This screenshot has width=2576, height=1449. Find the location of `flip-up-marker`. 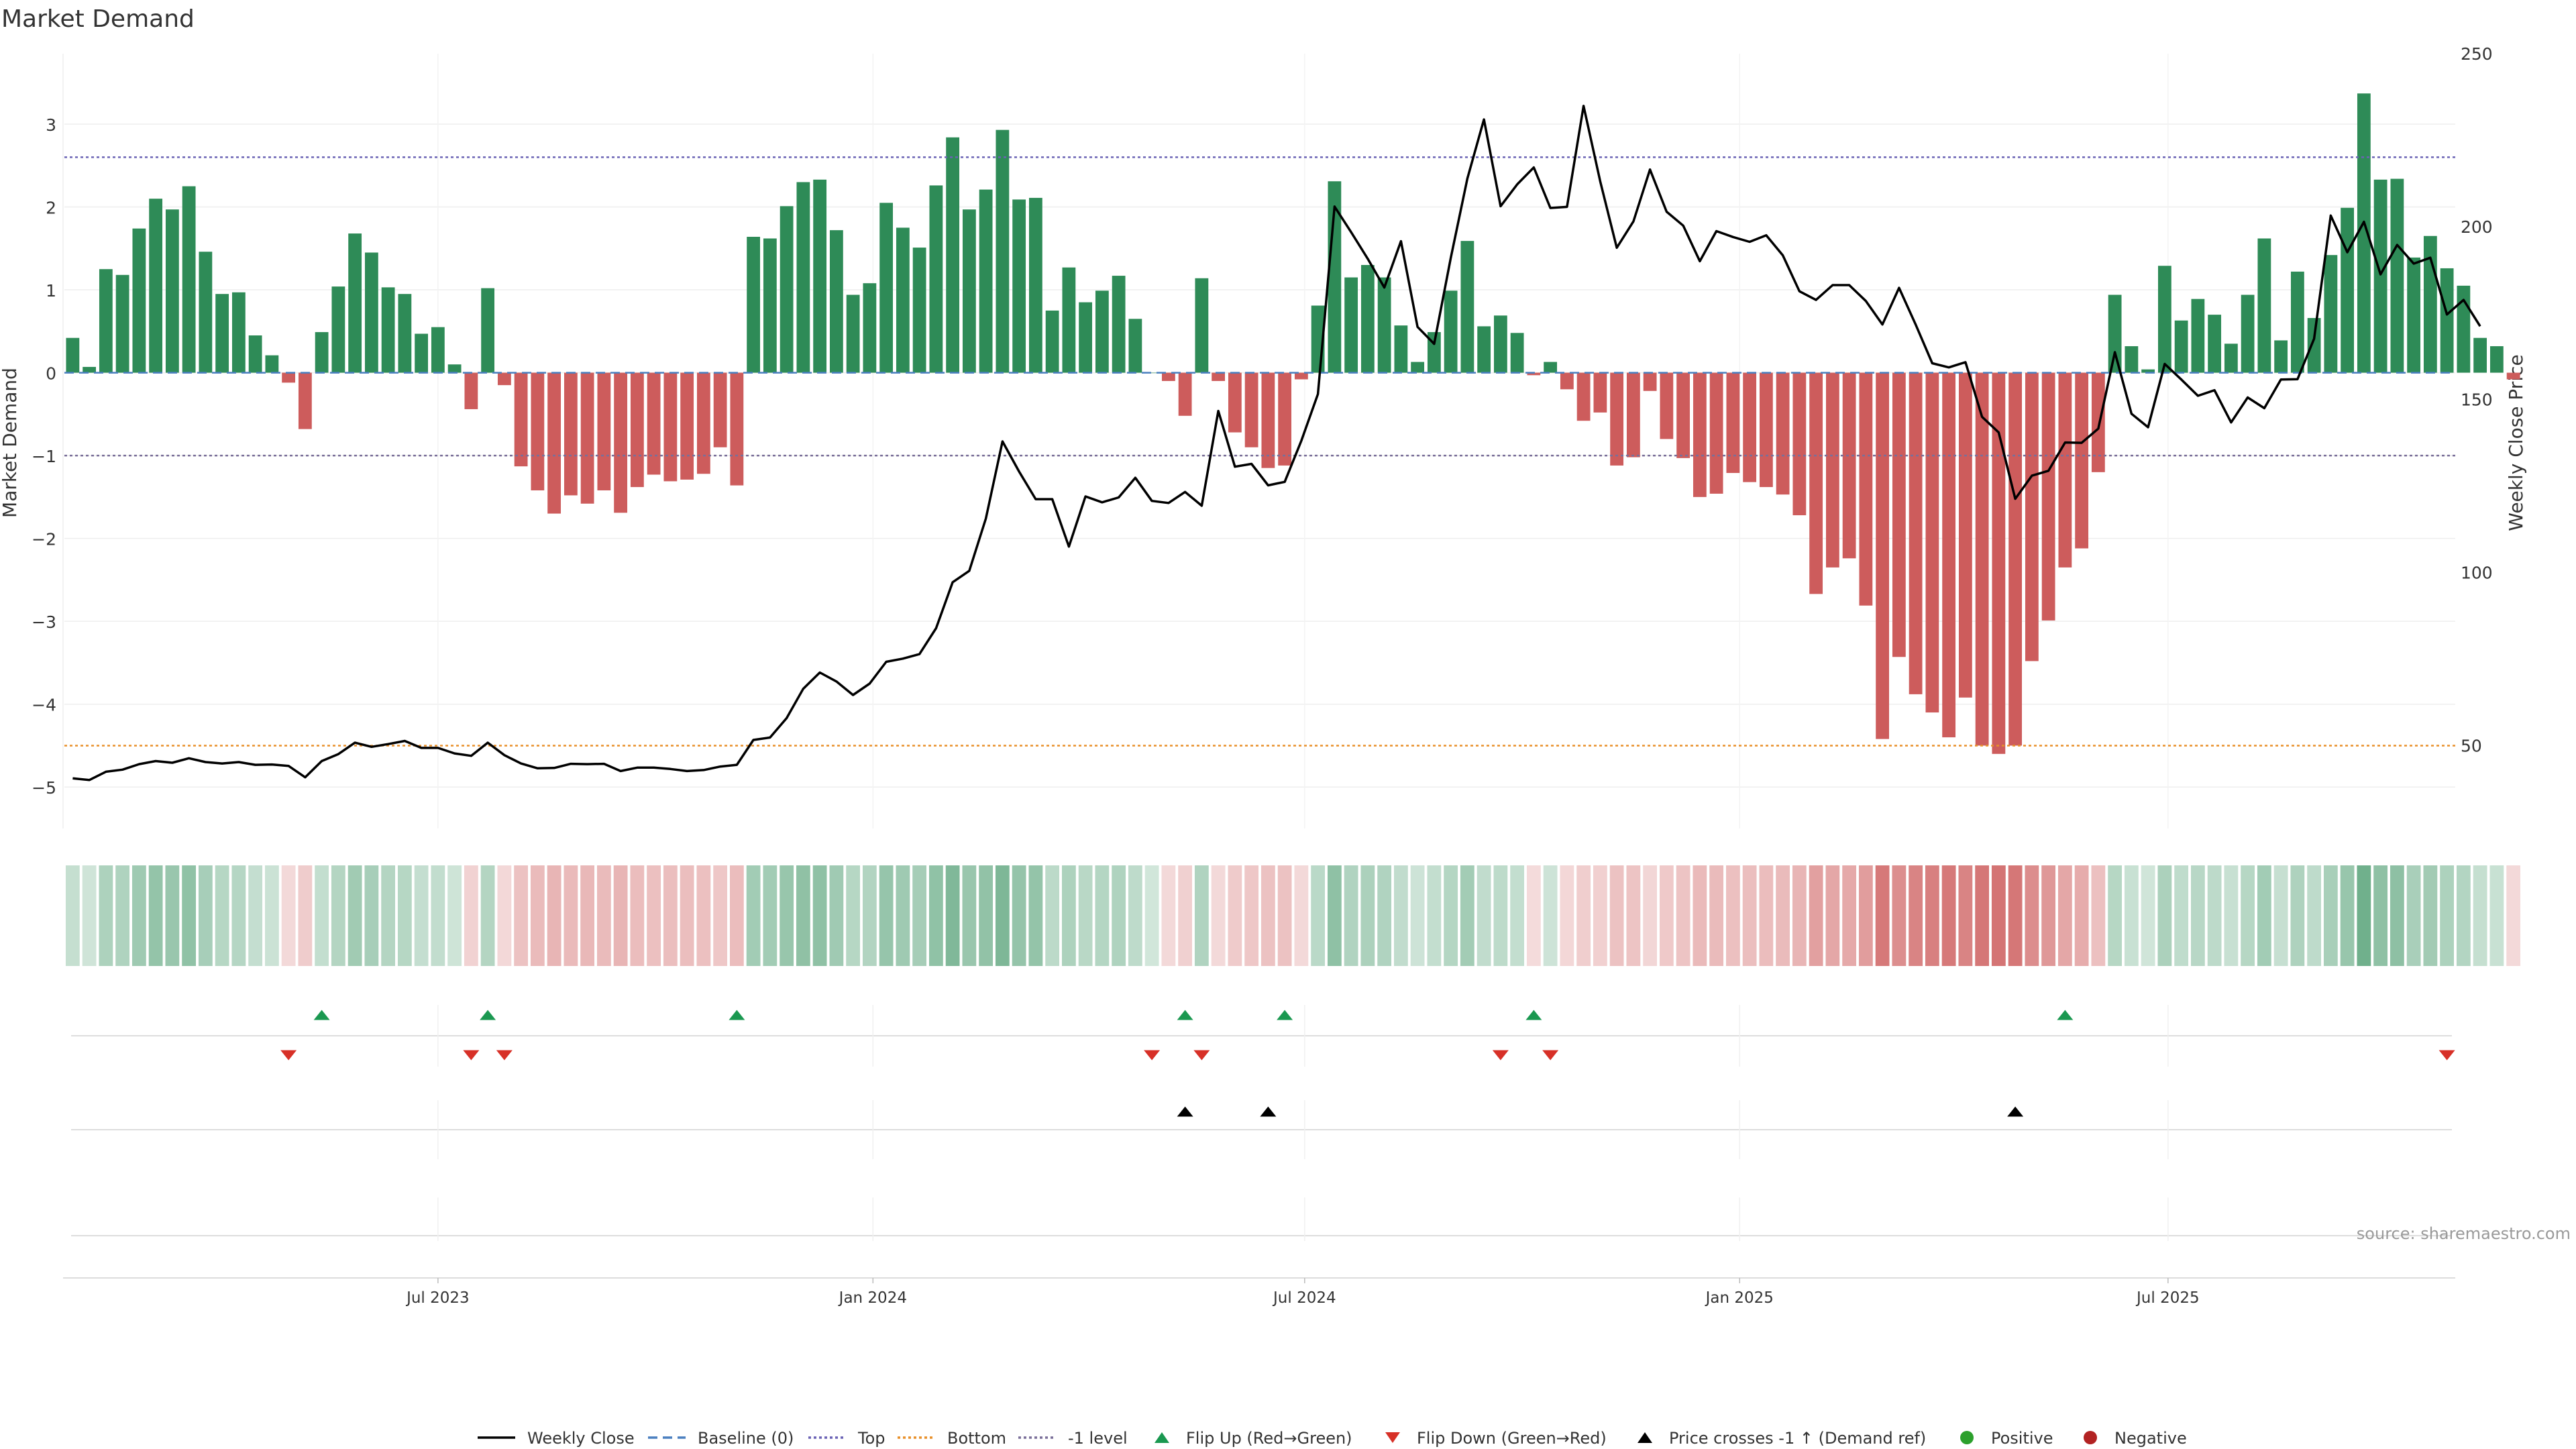

flip-up-marker is located at coordinates (1533, 1015).